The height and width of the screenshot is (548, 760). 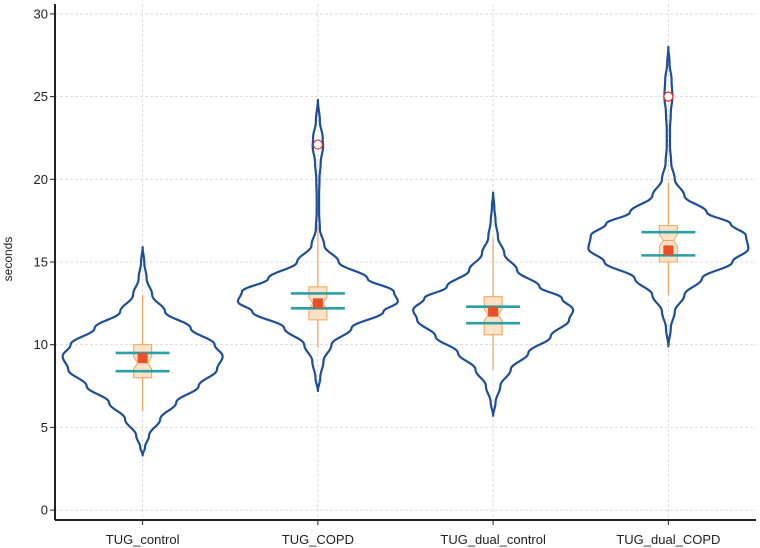 I want to click on violin-group-TUG_dual_control, so click(x=493, y=304).